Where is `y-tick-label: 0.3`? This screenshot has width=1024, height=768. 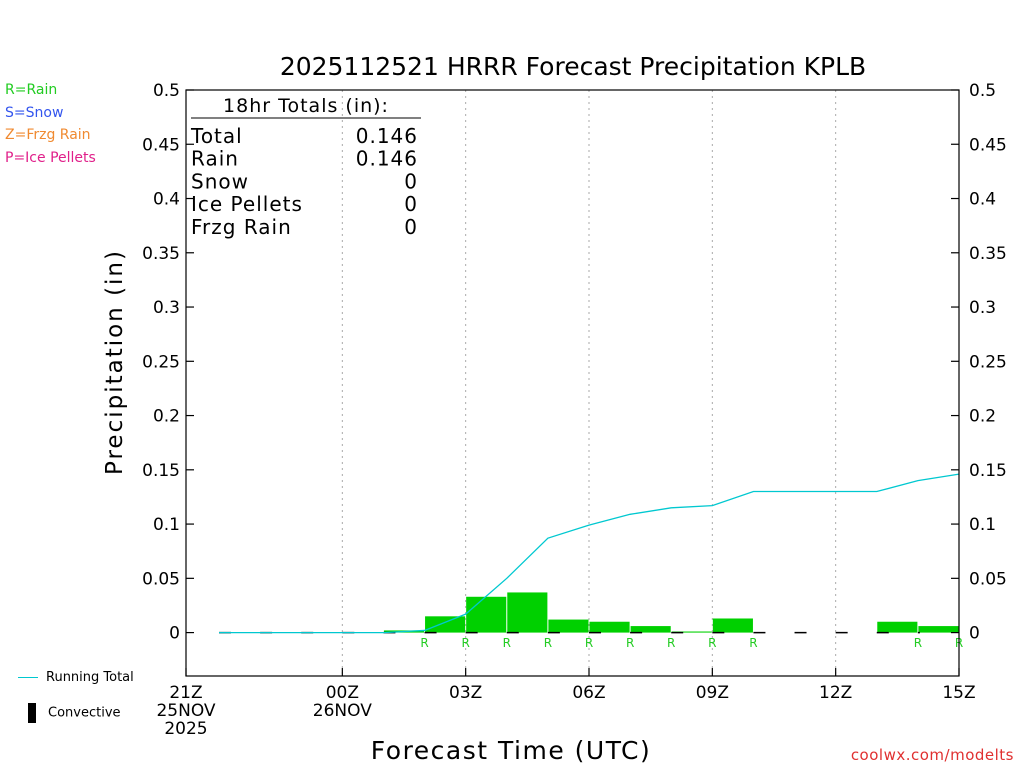
y-tick-label: 0.3 is located at coordinates (166, 308).